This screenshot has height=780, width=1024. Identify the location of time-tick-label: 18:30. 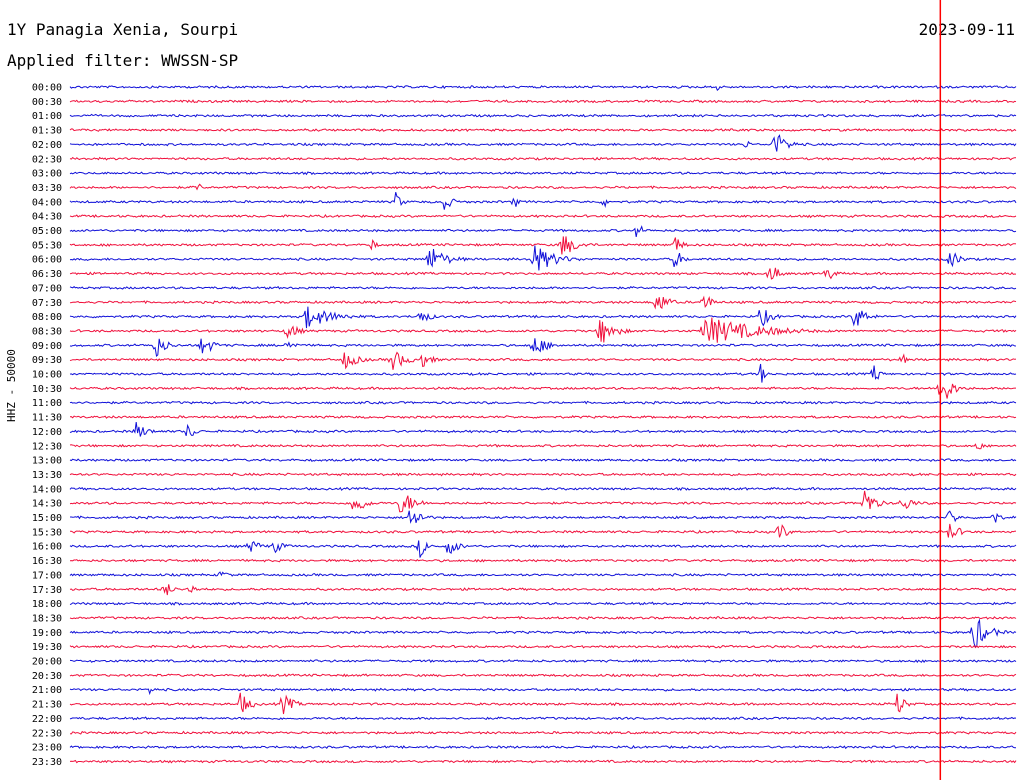
(47, 618).